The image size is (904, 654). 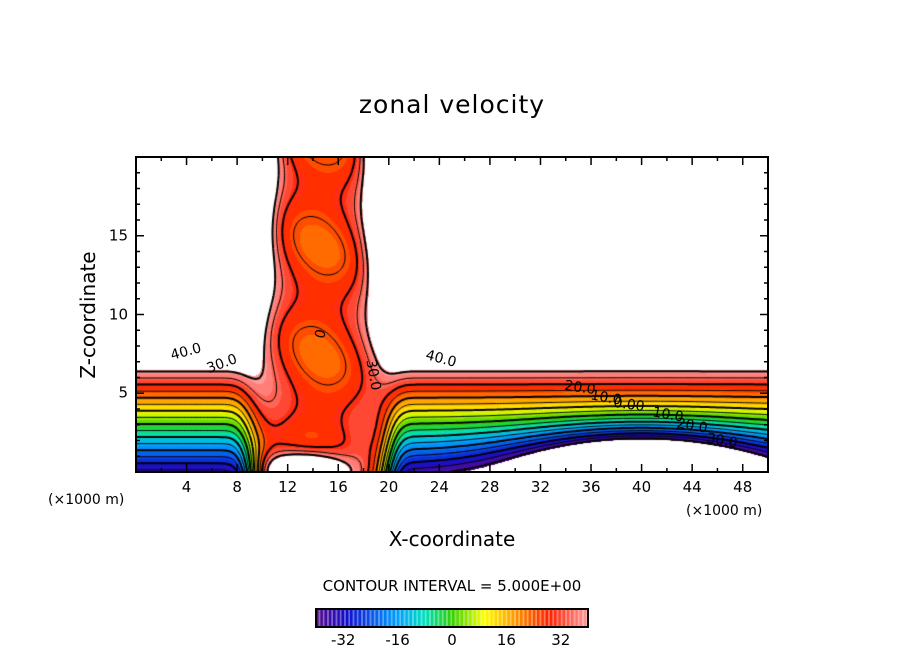 What do you see at coordinates (591, 487) in the screenshot?
I see `x-tick-label: 36` at bounding box center [591, 487].